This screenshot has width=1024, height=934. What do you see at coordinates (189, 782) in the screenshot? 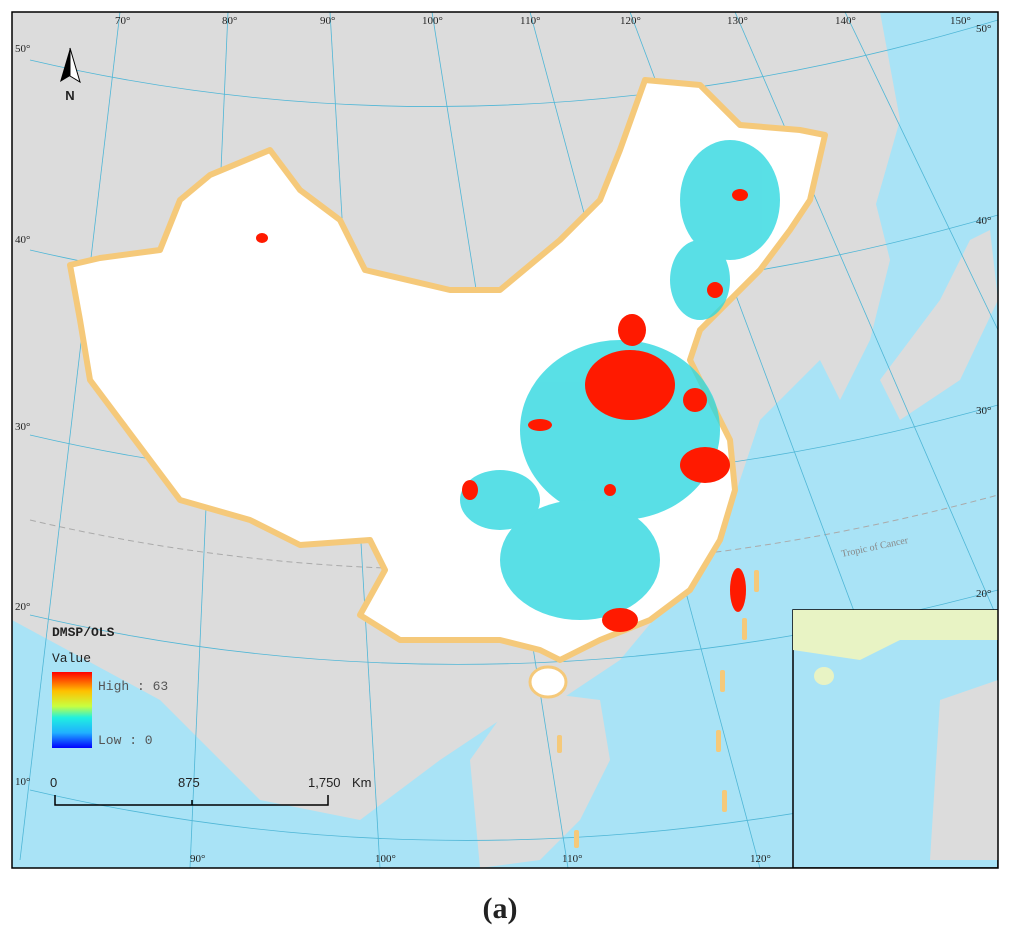
I see `scale-label: 875` at bounding box center [189, 782].